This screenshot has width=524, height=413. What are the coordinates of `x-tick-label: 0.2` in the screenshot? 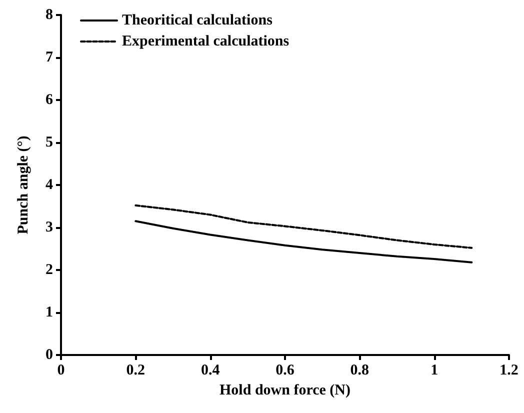 It's located at (136, 370).